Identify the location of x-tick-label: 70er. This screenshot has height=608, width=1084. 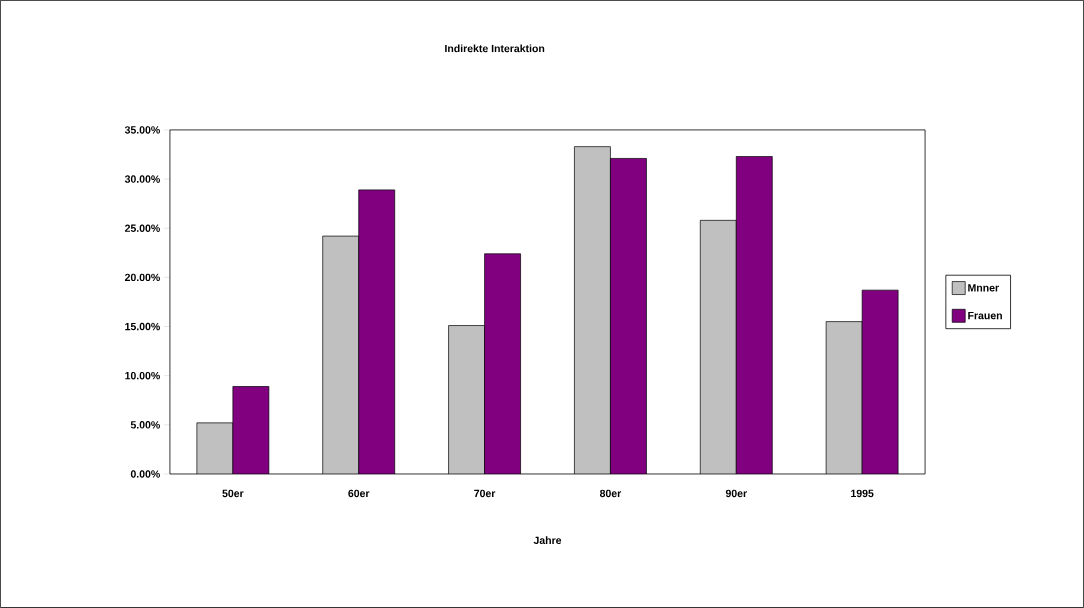
(485, 493).